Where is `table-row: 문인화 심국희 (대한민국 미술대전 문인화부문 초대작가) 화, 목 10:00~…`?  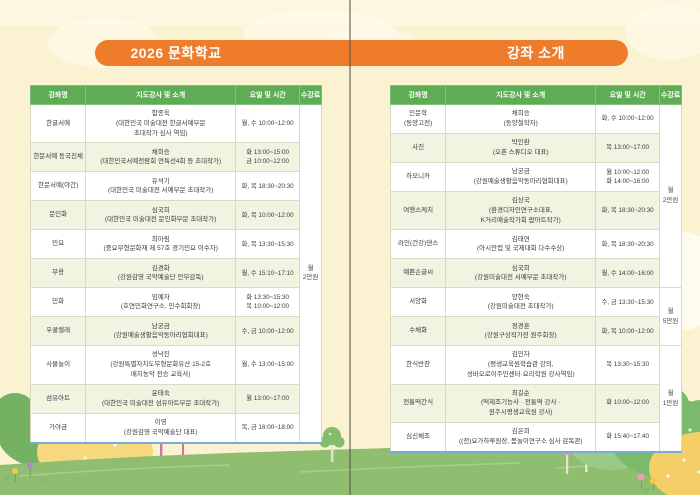
table-row: 문인화 심국희 (대한민국 미술대전 문인화부문 초대작가) 화, 목 10:00~… is located at coordinates (175, 215).